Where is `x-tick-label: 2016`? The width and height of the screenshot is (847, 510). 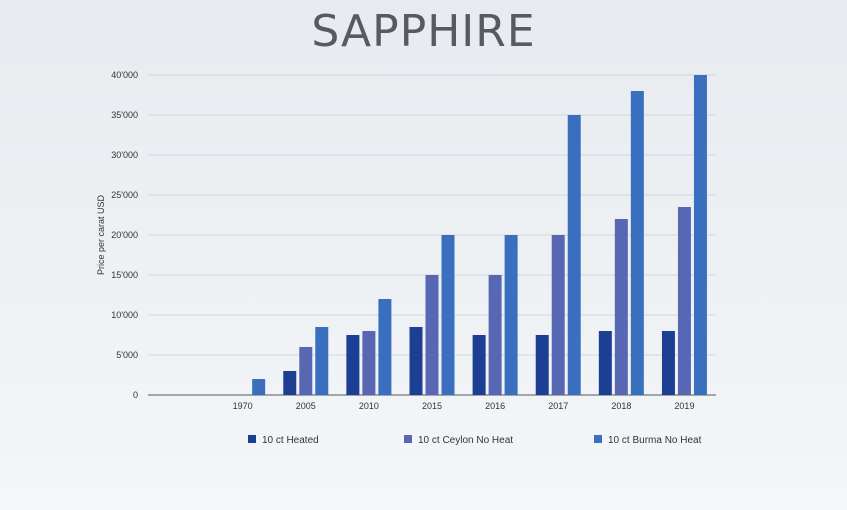 x-tick-label: 2016 is located at coordinates (495, 406).